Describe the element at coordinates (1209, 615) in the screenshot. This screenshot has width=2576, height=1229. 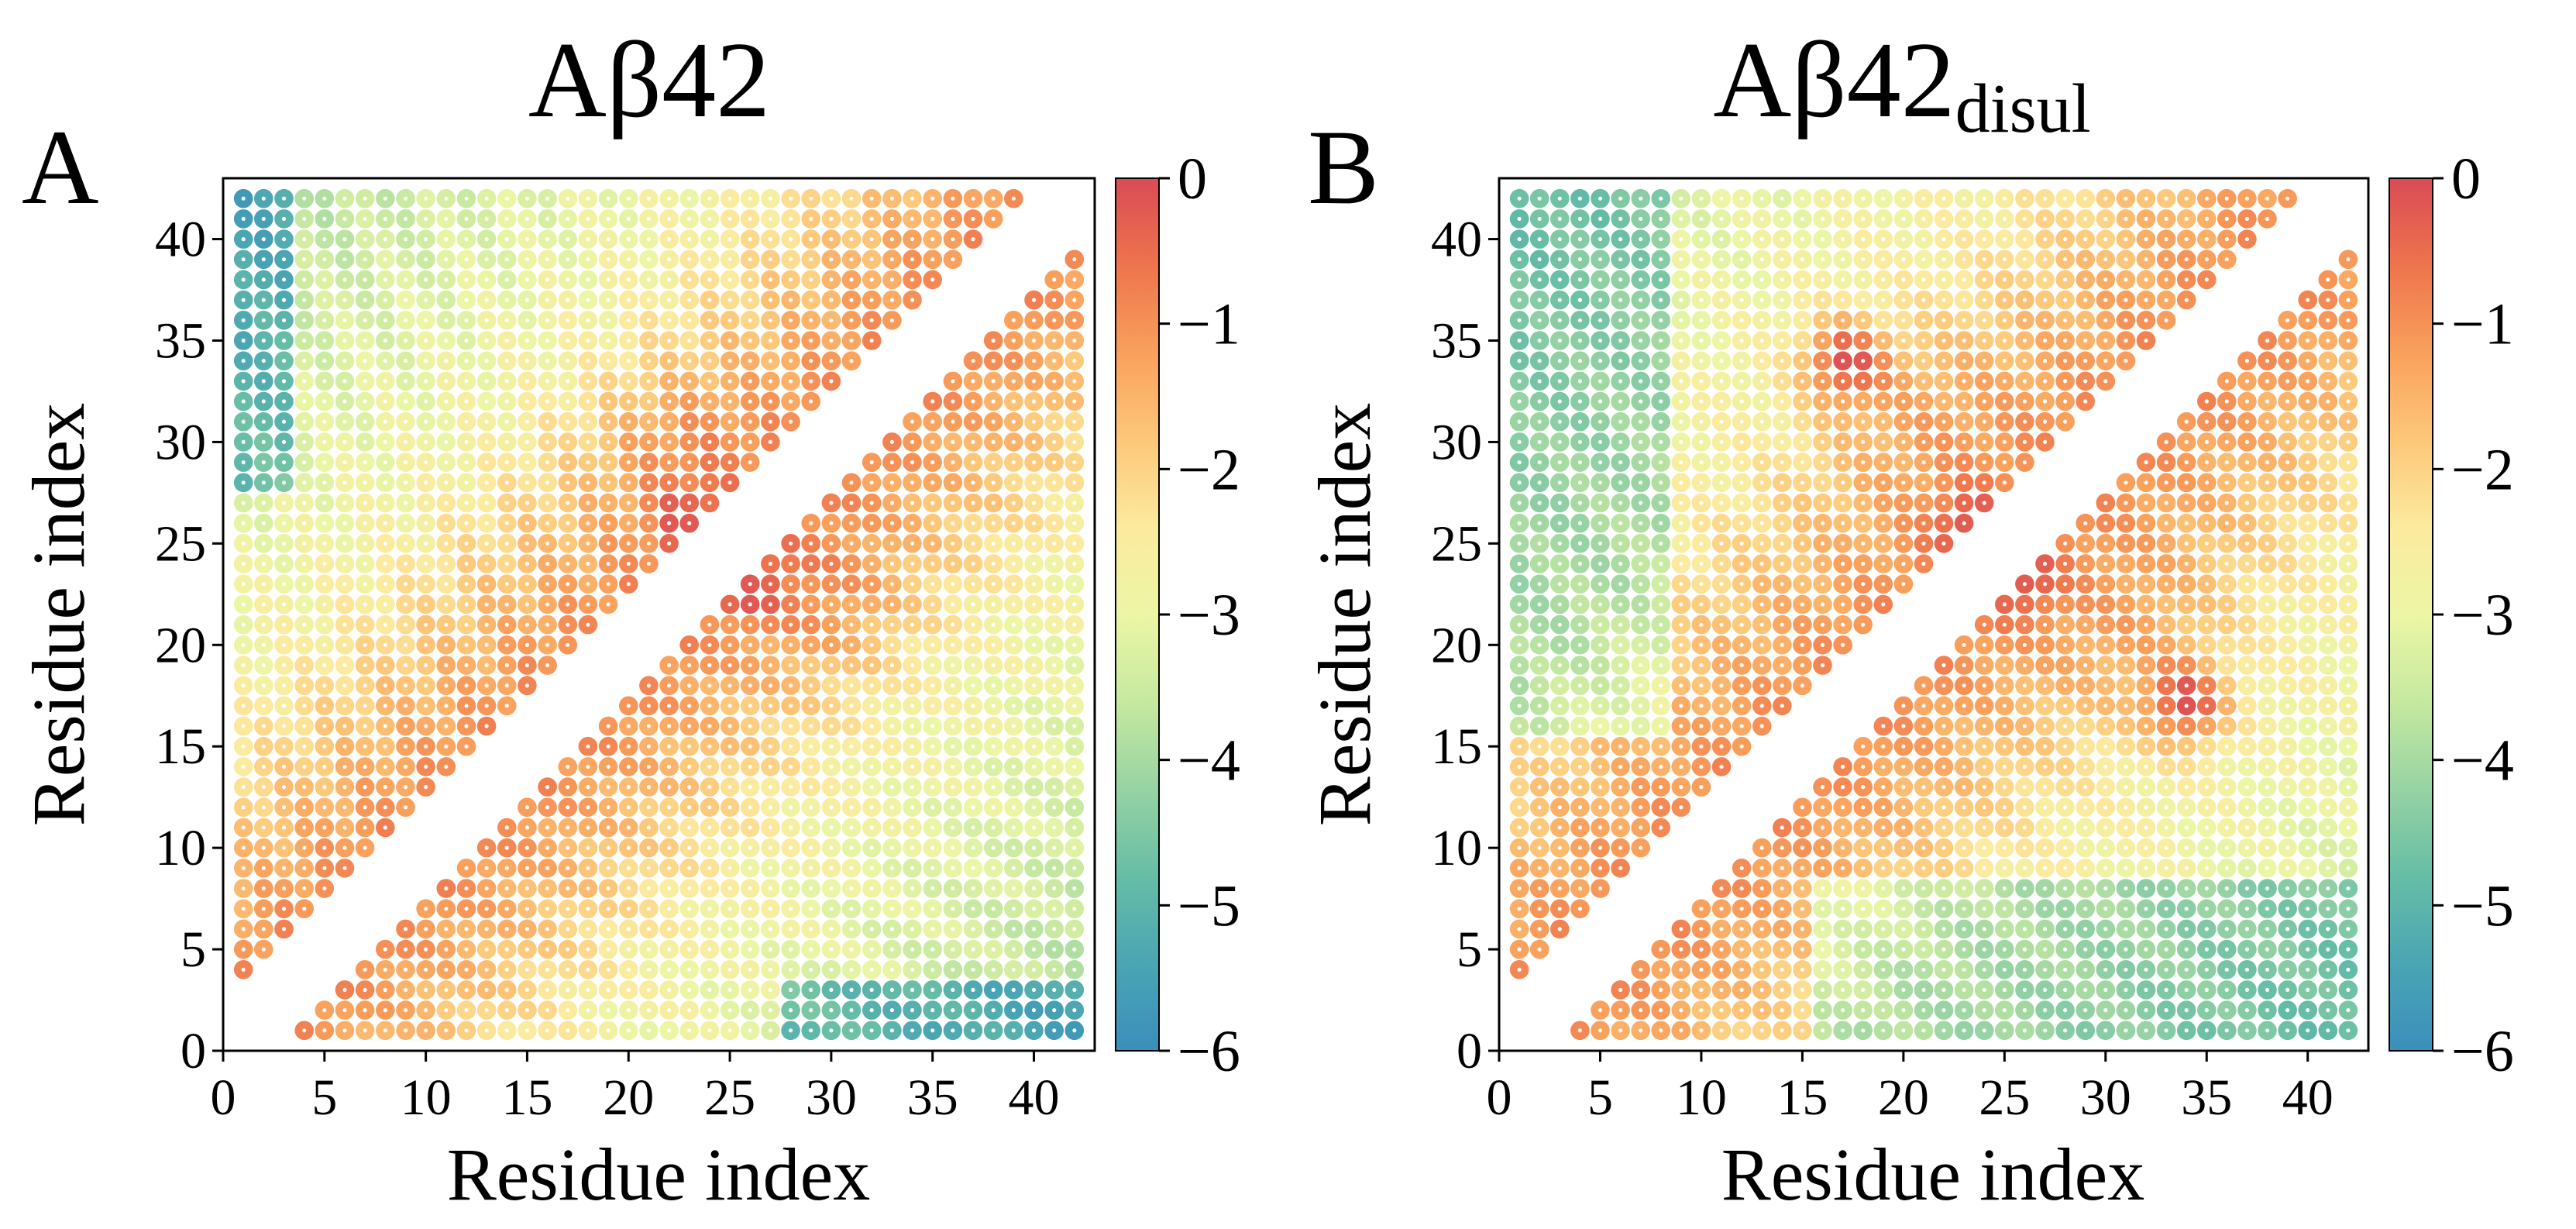
I see `colorbar-tick-label: −3` at that location.